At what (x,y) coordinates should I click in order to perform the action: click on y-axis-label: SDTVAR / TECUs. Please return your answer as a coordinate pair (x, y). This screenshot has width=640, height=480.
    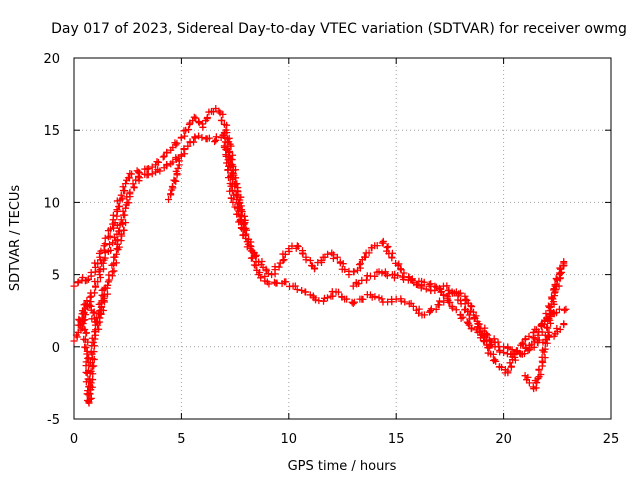
    Looking at the image, I should click on (15, 238).